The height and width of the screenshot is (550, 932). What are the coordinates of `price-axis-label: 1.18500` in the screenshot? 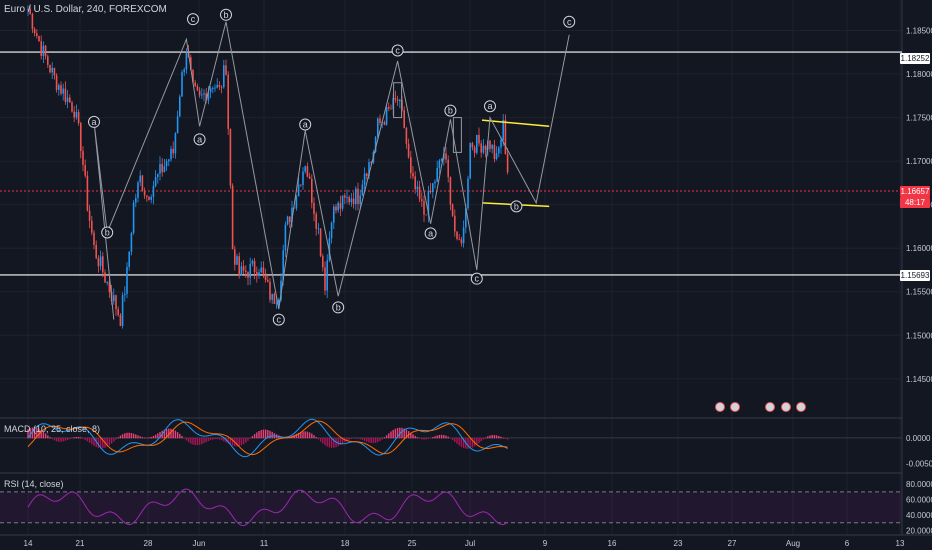 It's located at (919, 30).